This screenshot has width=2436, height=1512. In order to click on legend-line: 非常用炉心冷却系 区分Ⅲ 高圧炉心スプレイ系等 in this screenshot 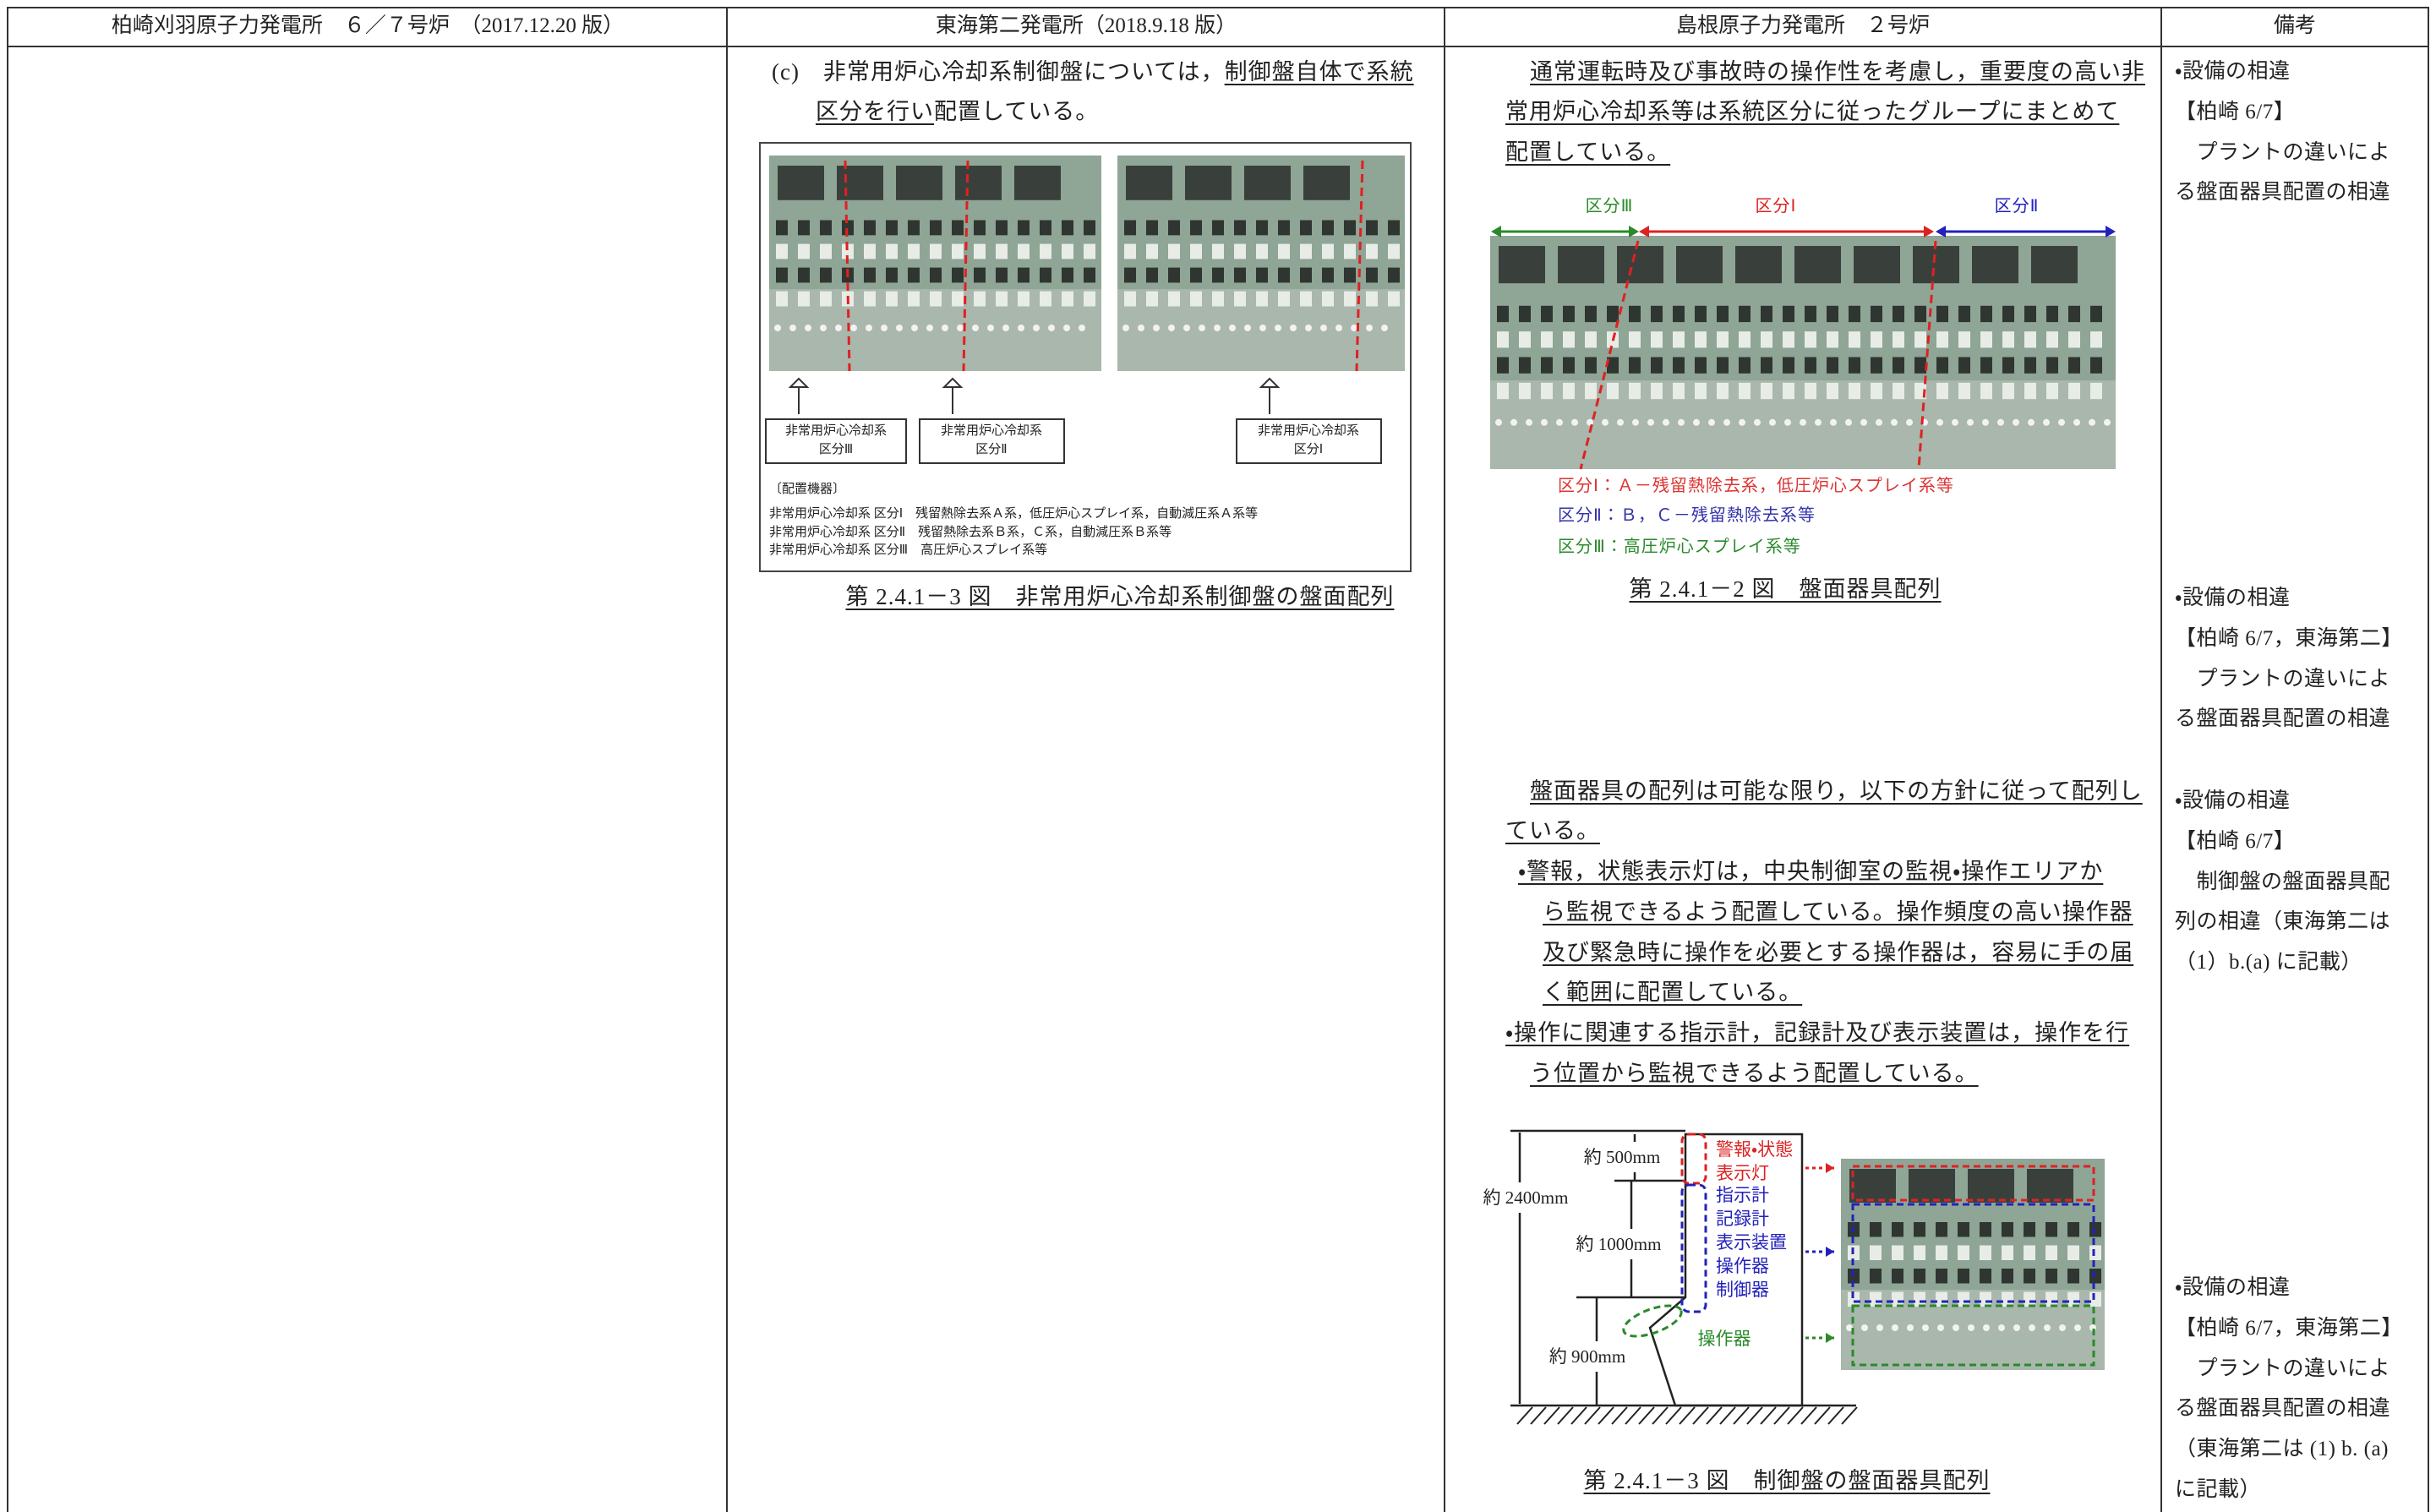, I will do `click(909, 550)`.